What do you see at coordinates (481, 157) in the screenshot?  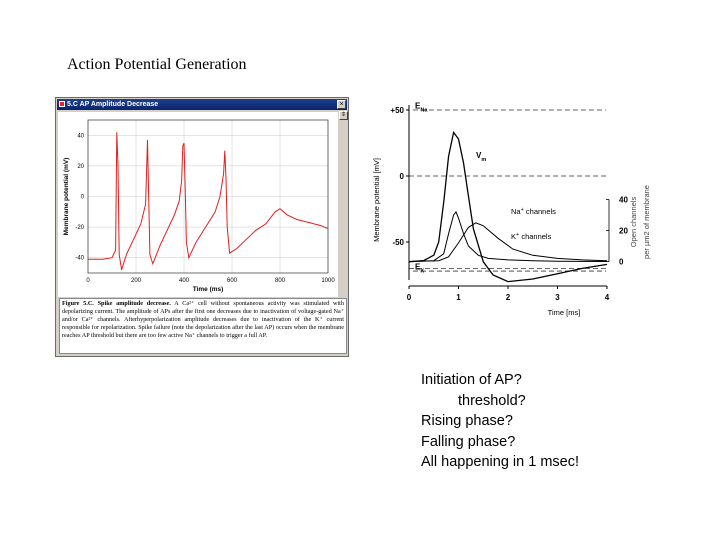 I see `vm-label: Vm` at bounding box center [481, 157].